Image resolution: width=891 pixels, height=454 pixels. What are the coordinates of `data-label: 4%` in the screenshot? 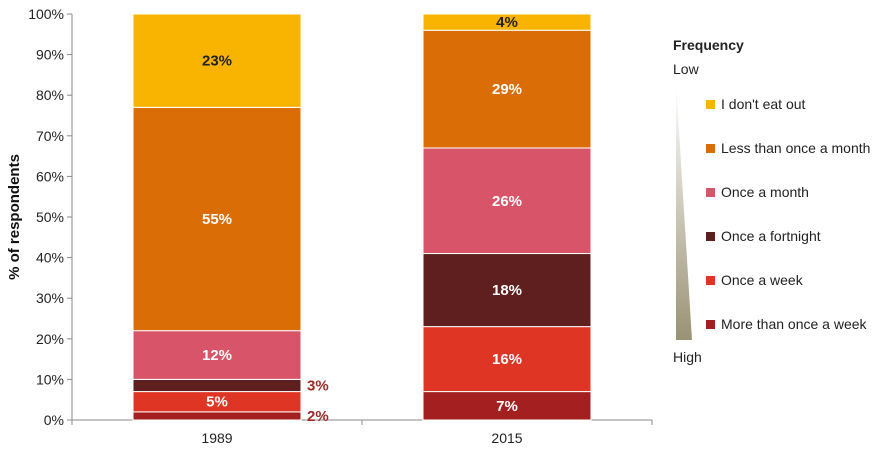 It's located at (507, 22).